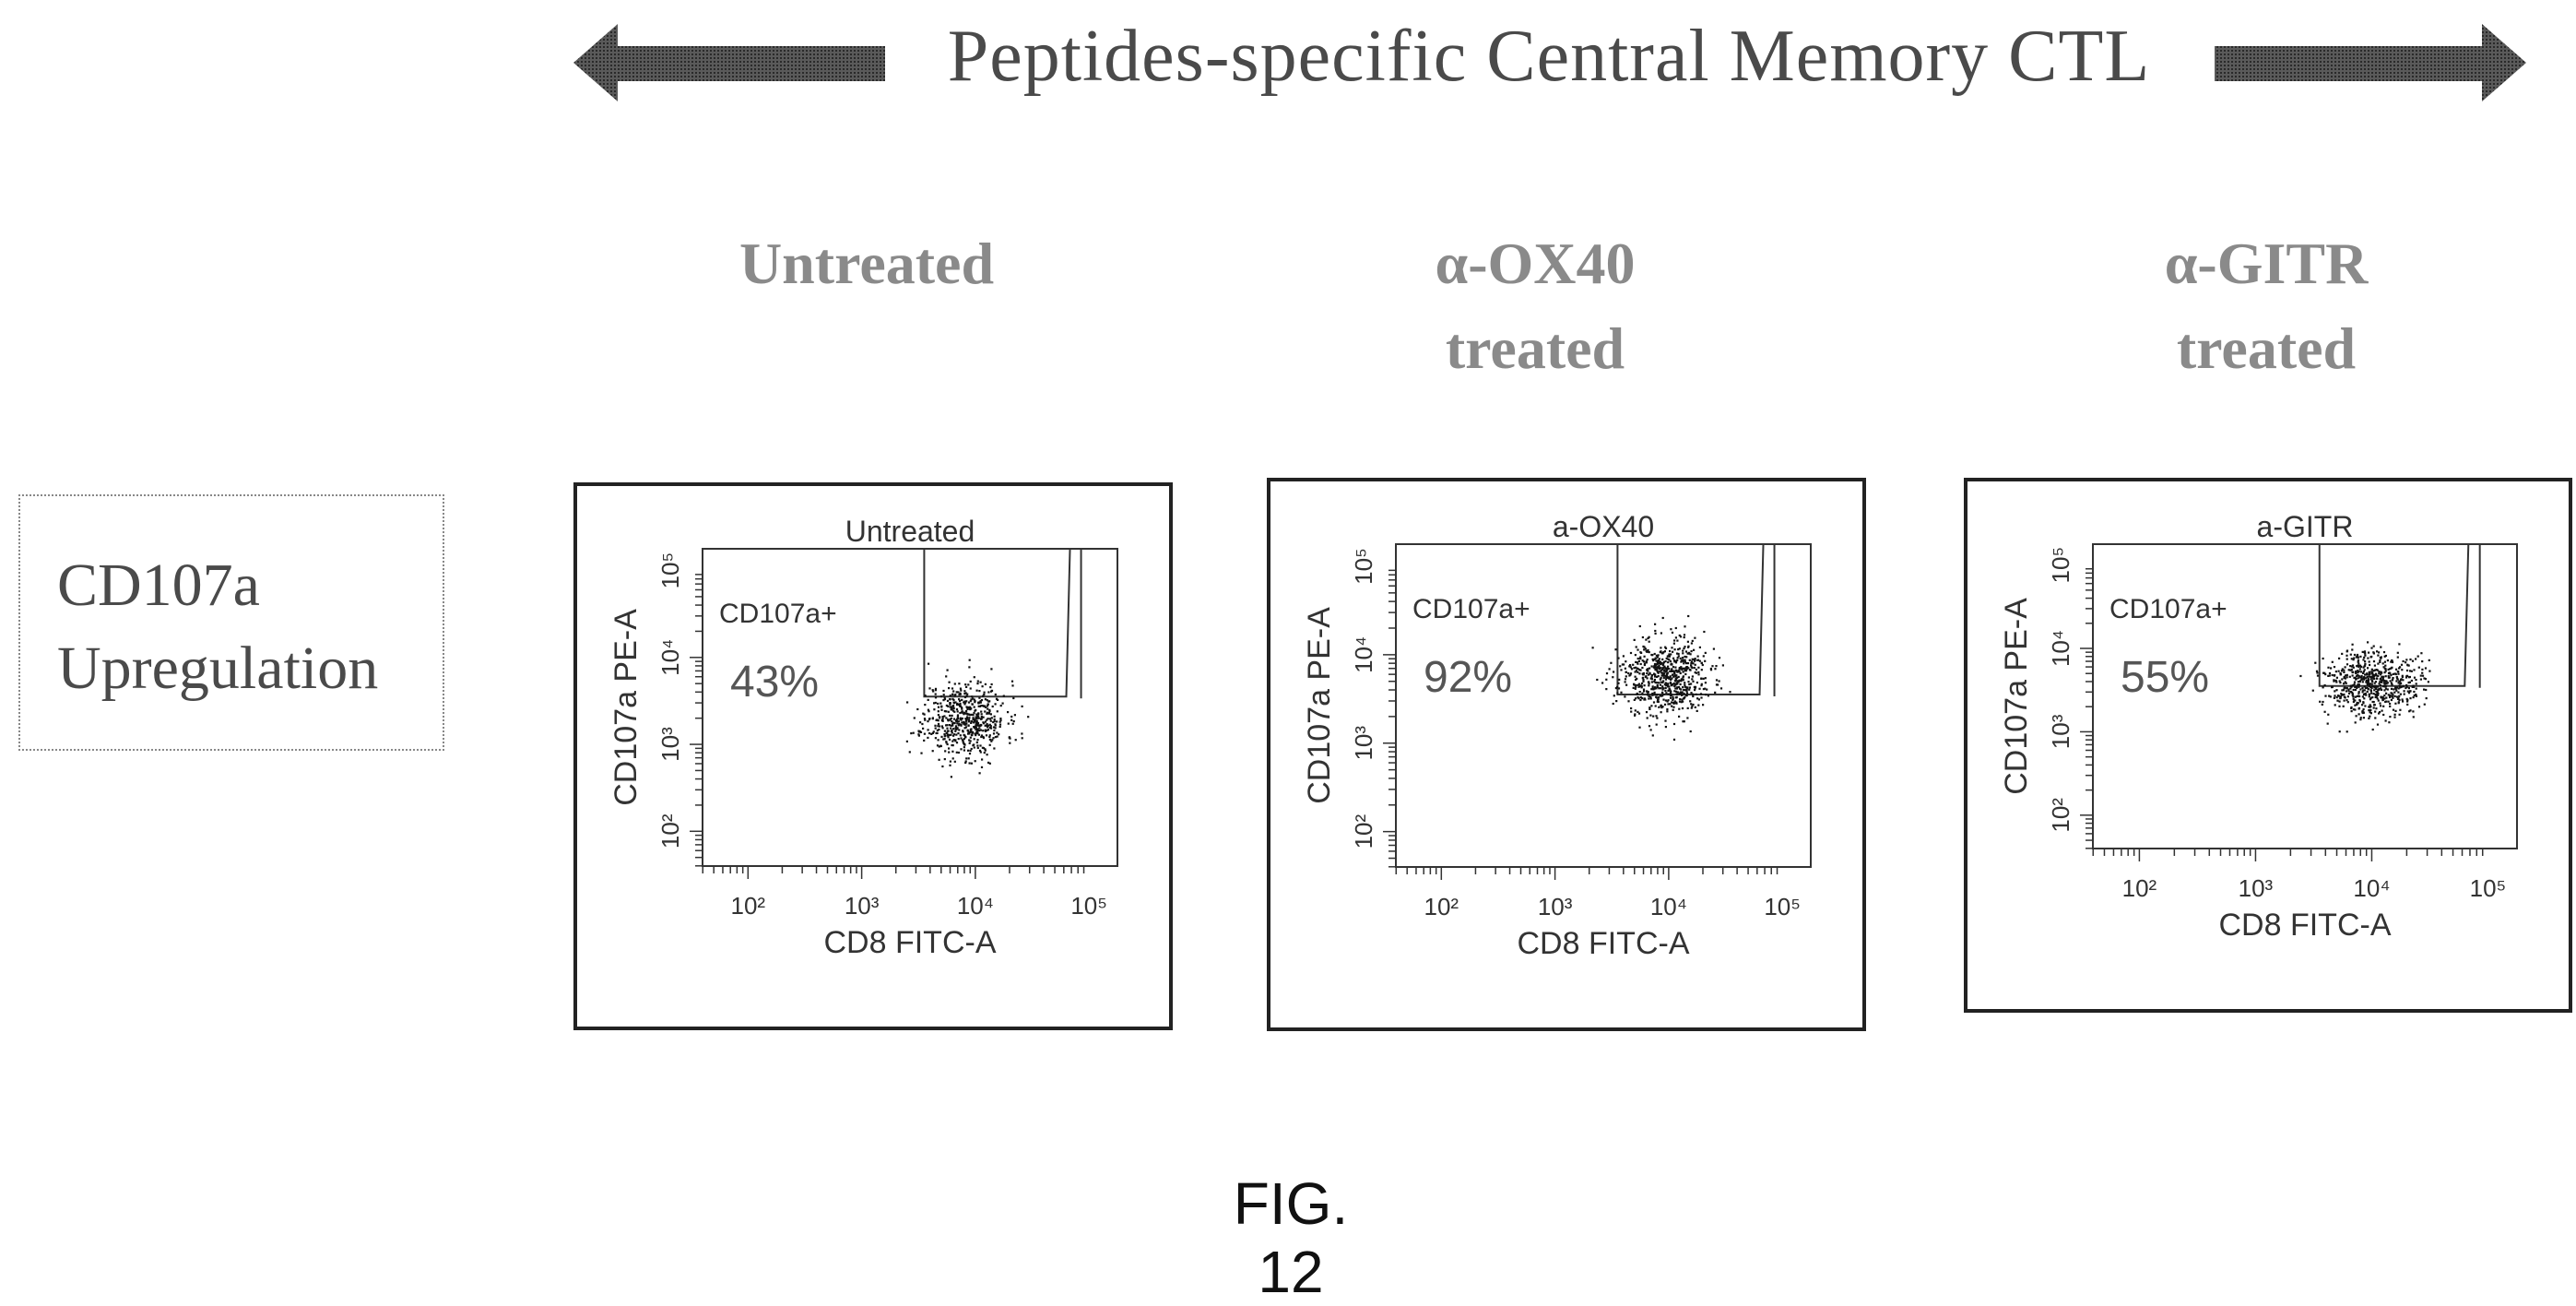 The width and height of the screenshot is (2576, 1306). Describe the element at coordinates (1782, 907) in the screenshot. I see `x-tick-label: 10⁵` at that location.